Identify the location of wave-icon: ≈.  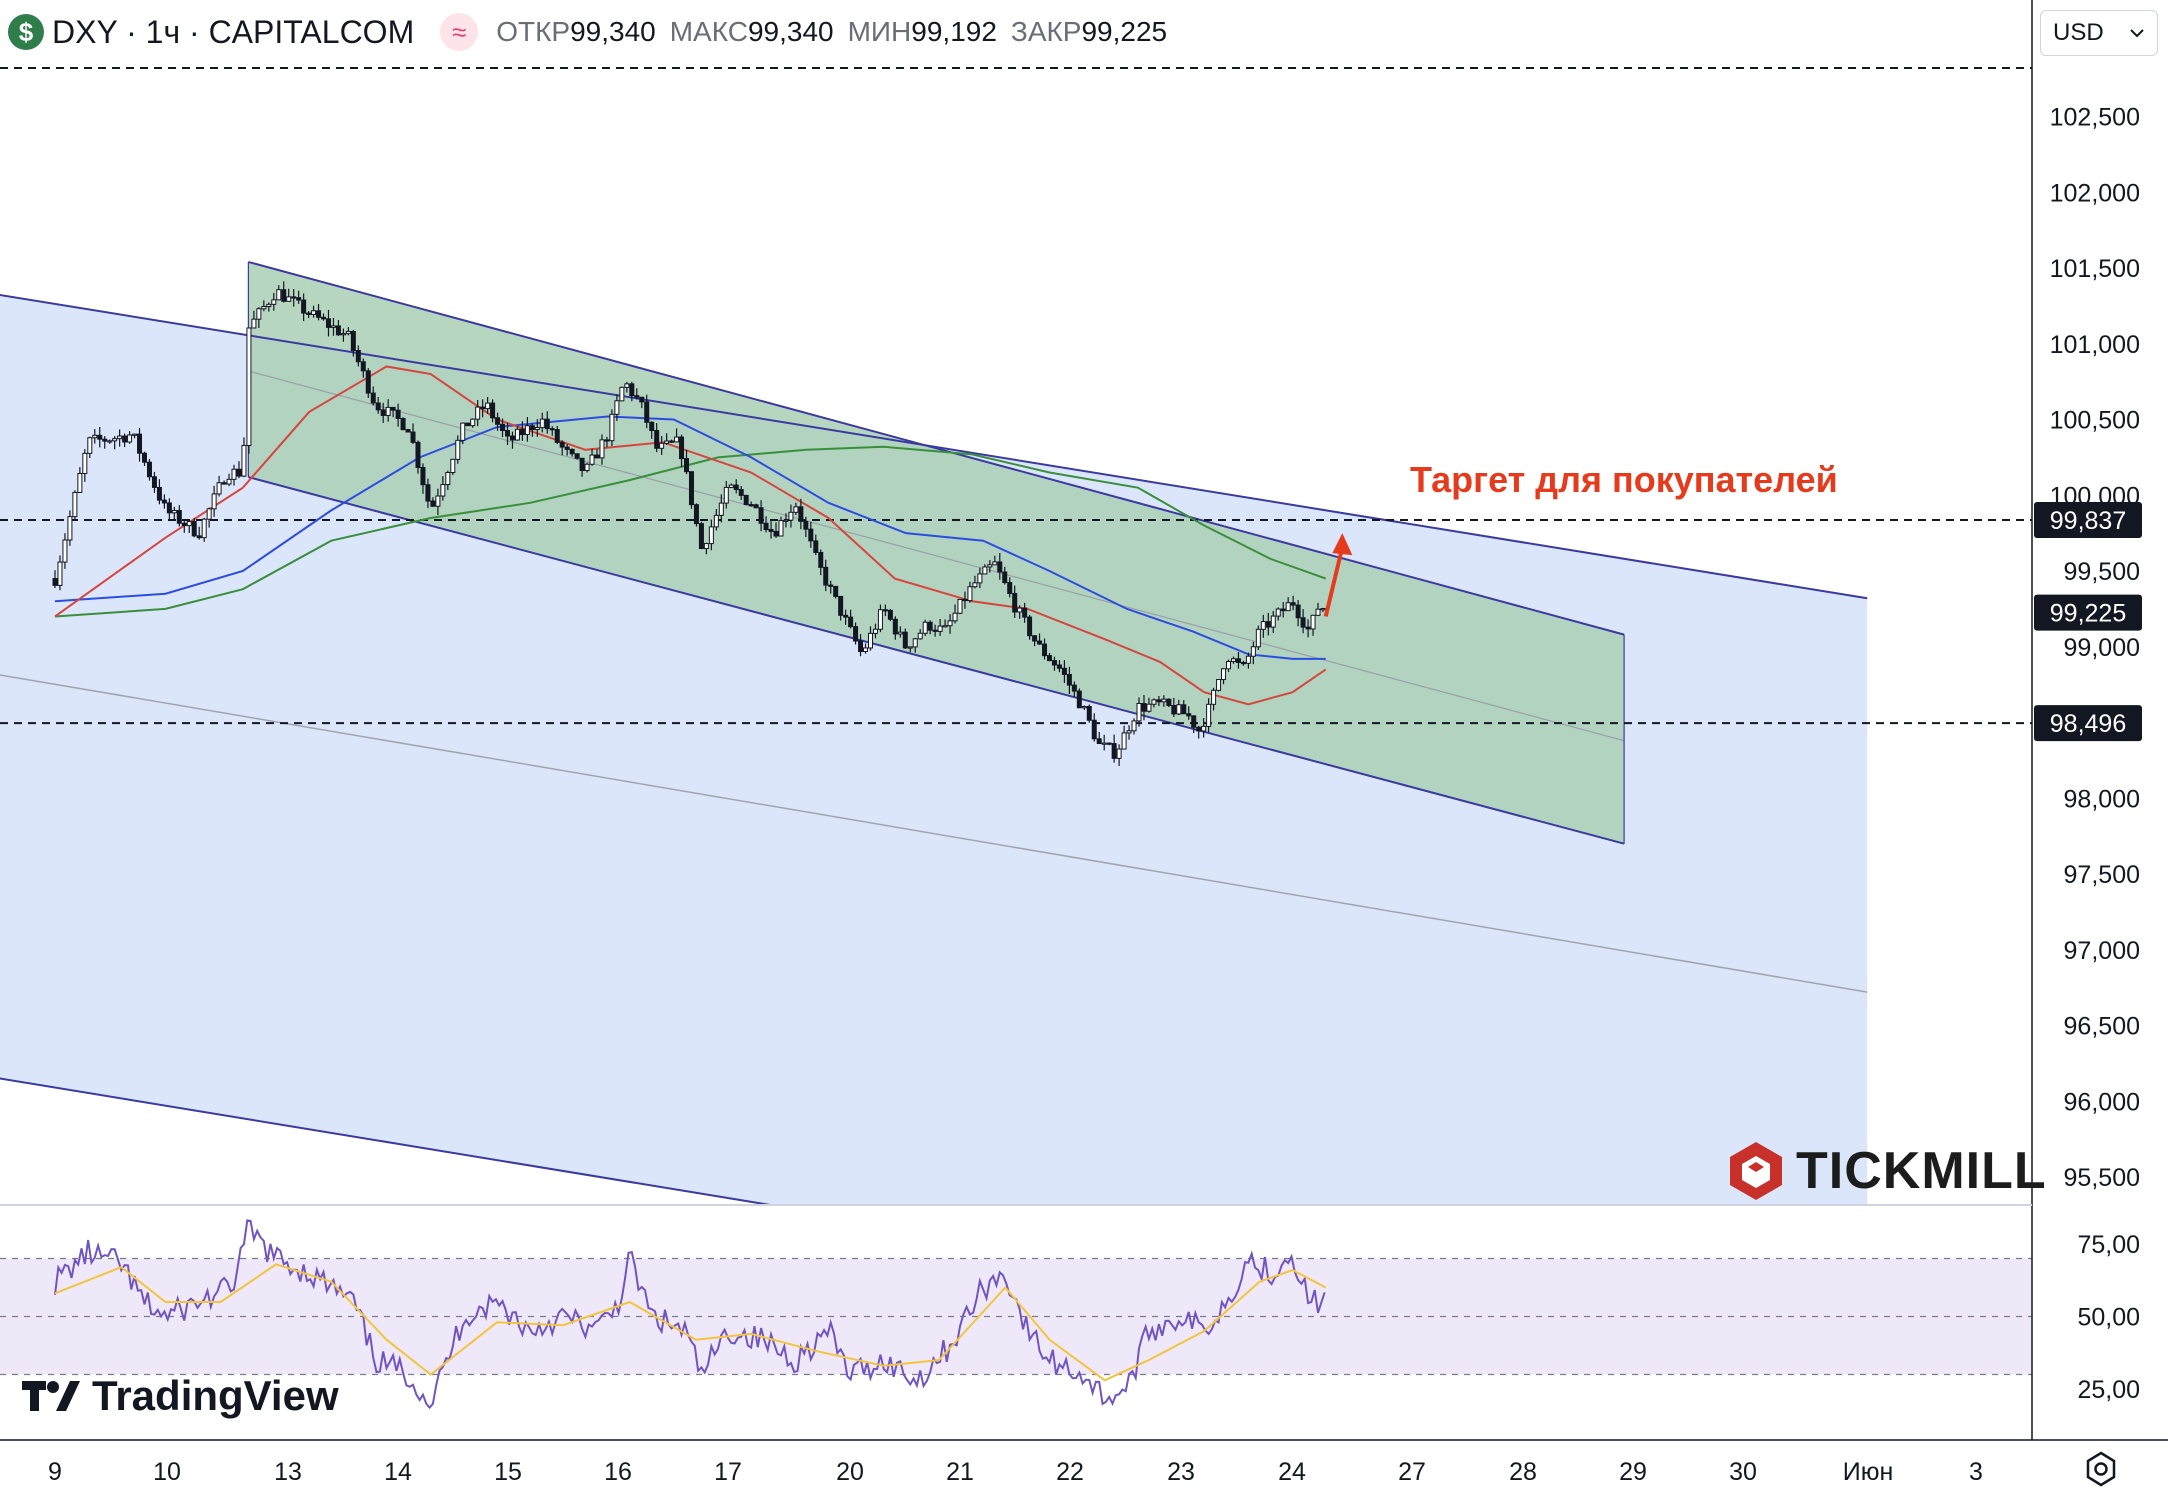
(459, 32).